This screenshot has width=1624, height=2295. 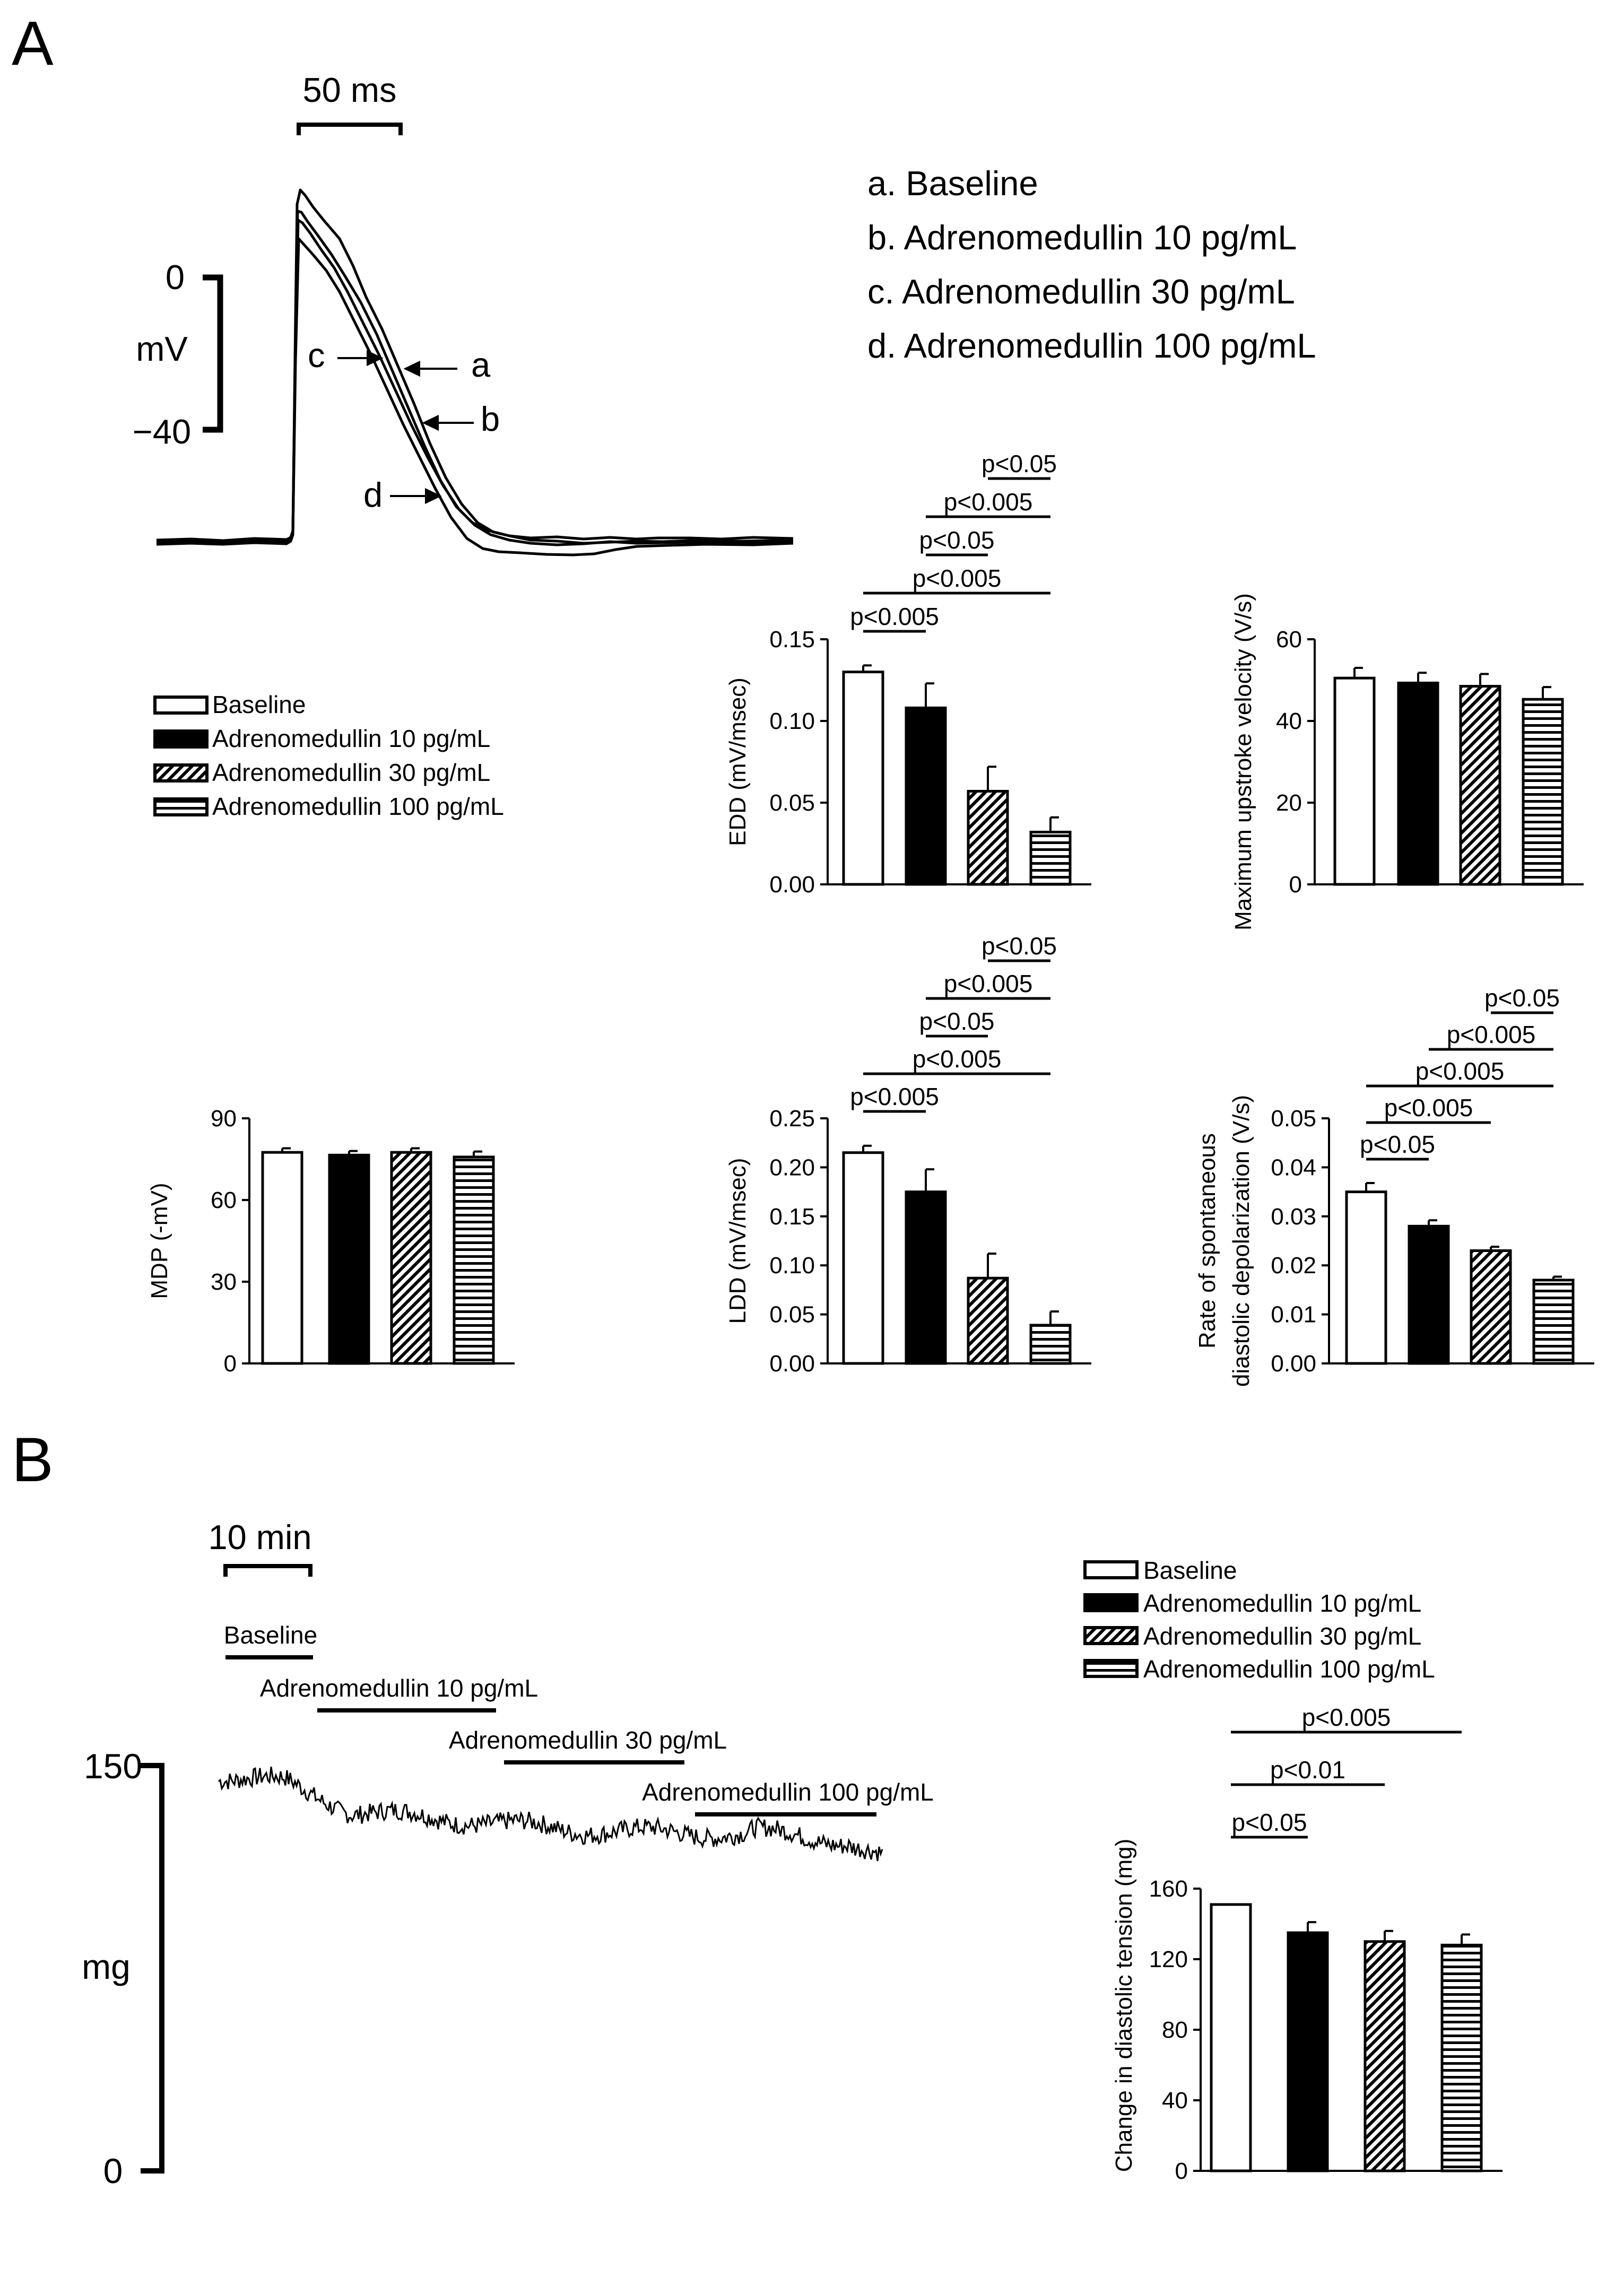 I want to click on protocol-bars, so click(x=550, y=1735).